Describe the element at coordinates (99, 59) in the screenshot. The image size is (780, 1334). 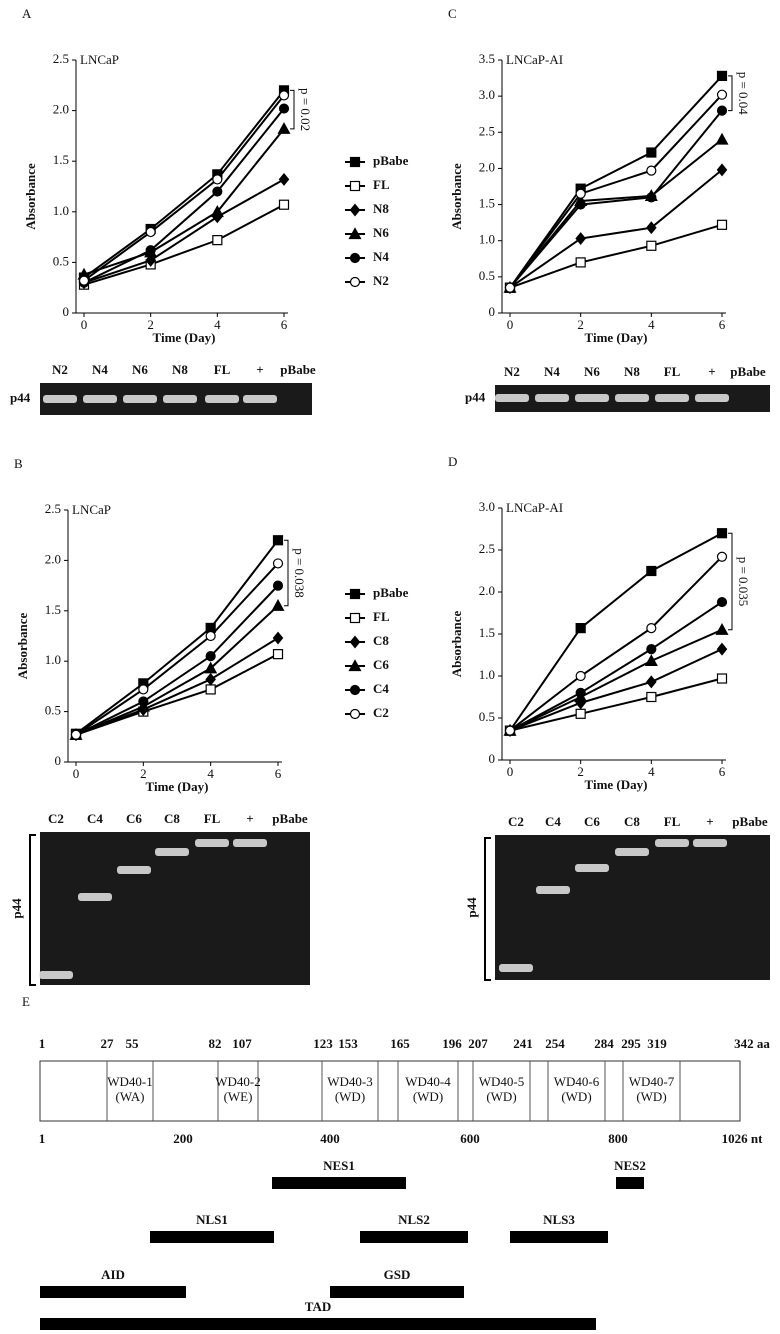
I see `chart-title: LNCaP` at that location.